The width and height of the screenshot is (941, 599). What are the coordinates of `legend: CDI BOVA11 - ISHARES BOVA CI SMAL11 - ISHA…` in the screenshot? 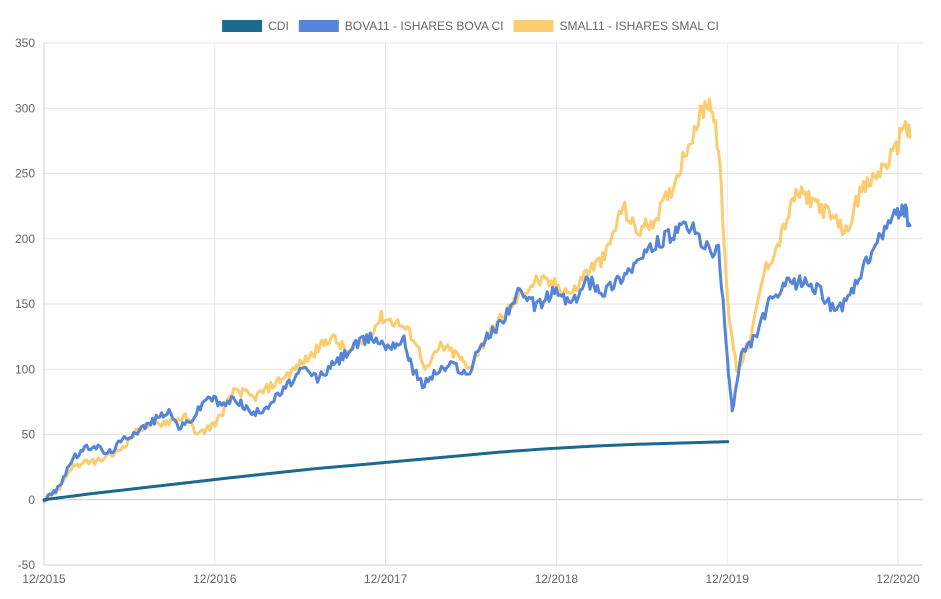 It's located at (470, 26).